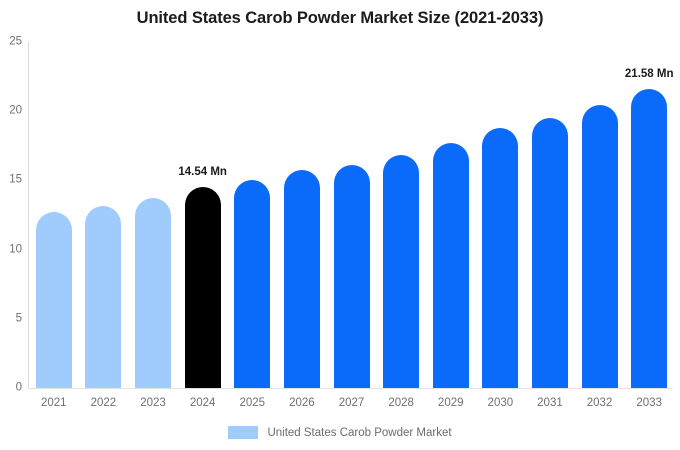  I want to click on bar-2030, so click(500, 258).